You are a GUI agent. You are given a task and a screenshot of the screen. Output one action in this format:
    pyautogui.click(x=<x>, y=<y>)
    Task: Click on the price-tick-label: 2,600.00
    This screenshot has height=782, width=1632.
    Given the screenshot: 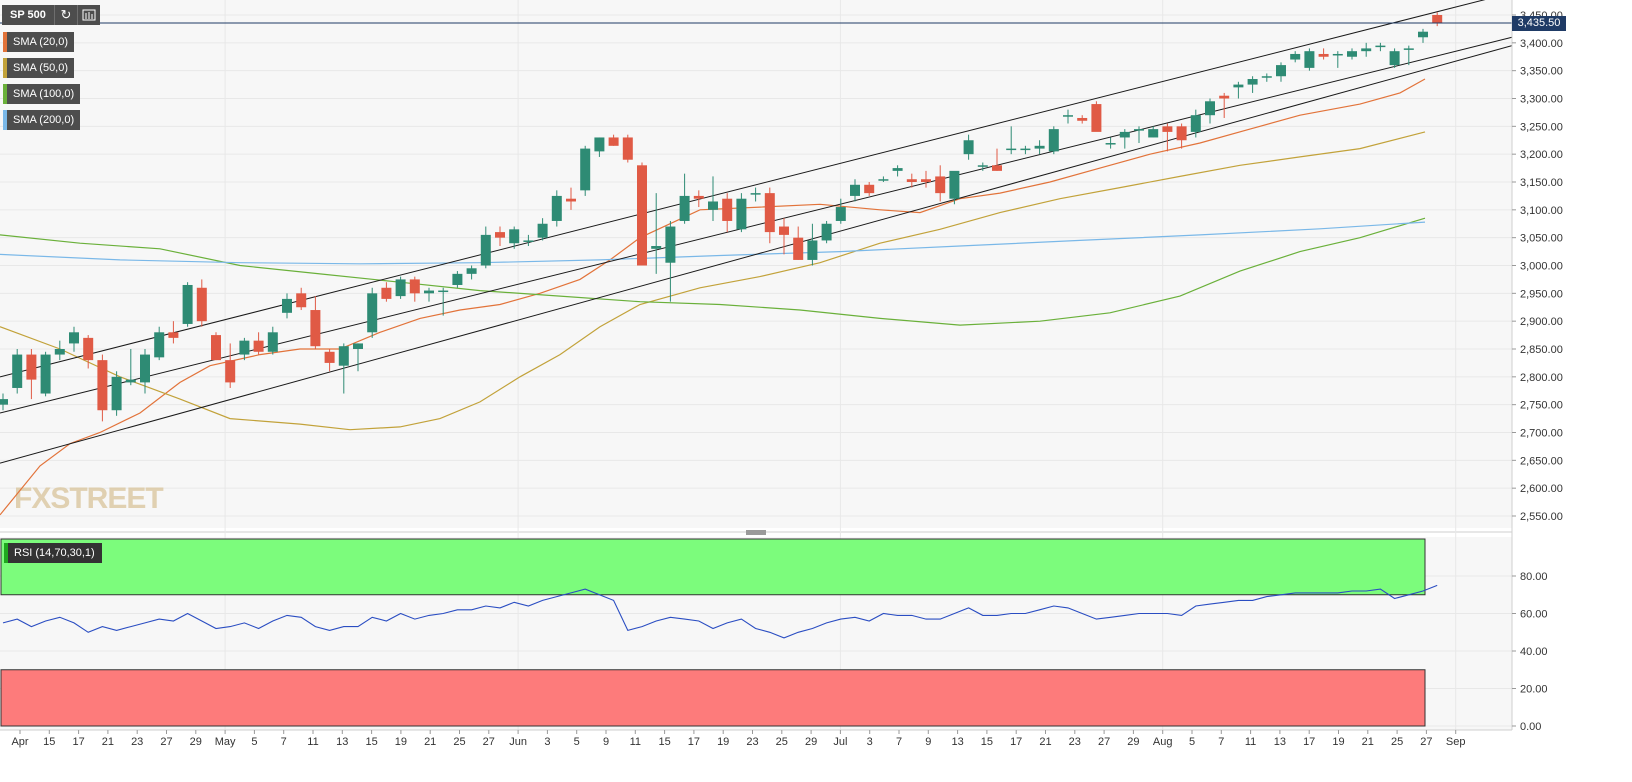 What is the action you would take?
    pyautogui.click(x=1541, y=489)
    